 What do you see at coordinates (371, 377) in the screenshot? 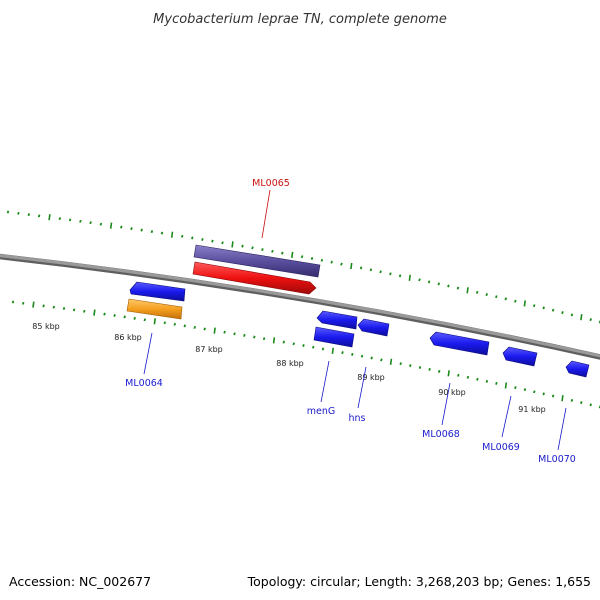
I see `scale-label-89kbp: 89 kbp` at bounding box center [371, 377].